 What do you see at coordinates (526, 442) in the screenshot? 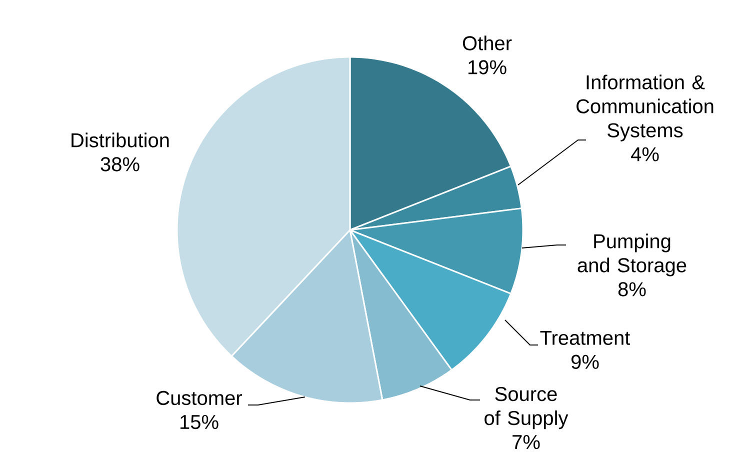
I see `data-label: 7%` at bounding box center [526, 442].